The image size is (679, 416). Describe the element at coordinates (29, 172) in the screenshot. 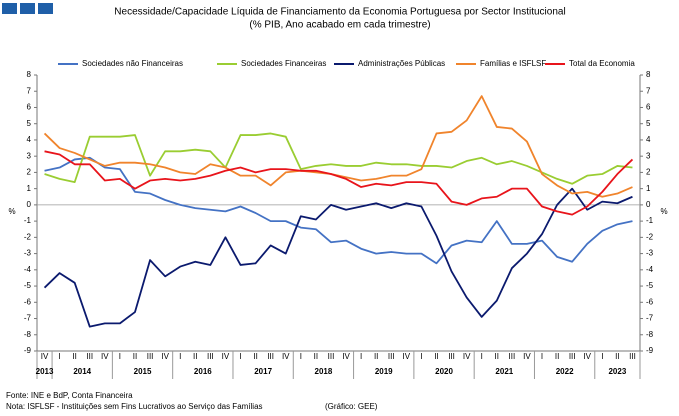

I see `y-tick-label: 2` at that location.